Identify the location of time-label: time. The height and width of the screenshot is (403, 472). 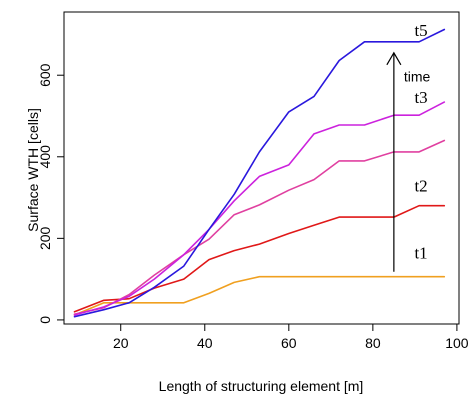
(417, 76).